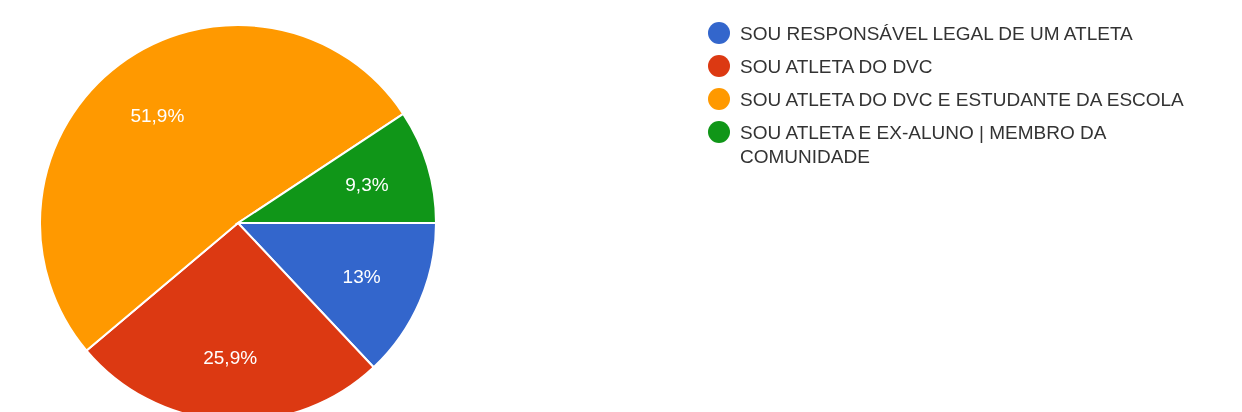 This screenshot has height=412, width=1242. I want to click on data-label: 25,9%, so click(230, 357).